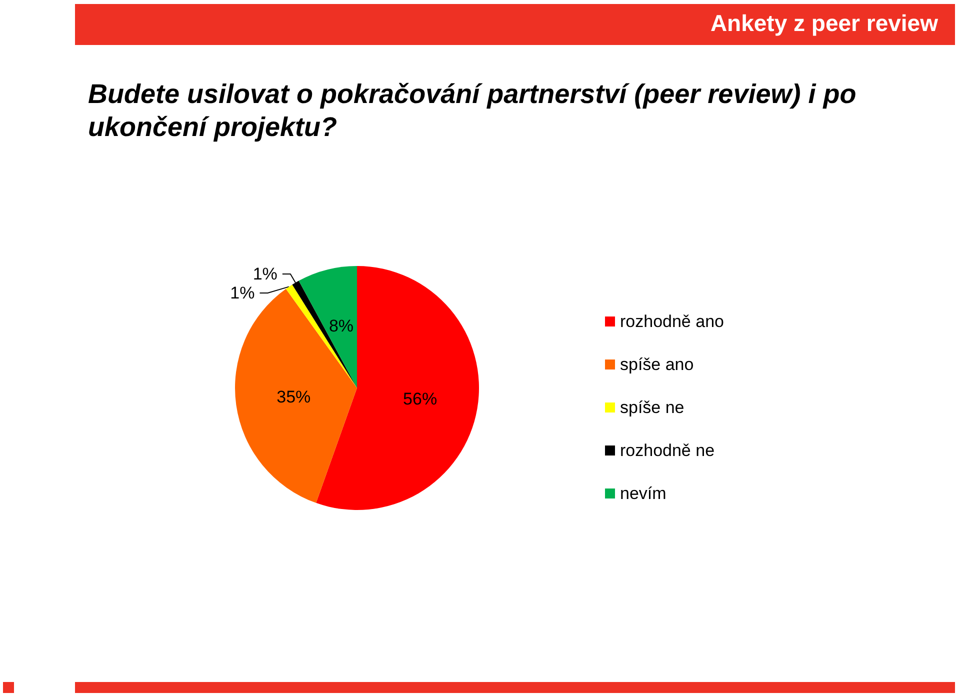 The image size is (960, 699). Describe the element at coordinates (667, 450) in the screenshot. I see `legend-label: rozhodně ne` at that location.